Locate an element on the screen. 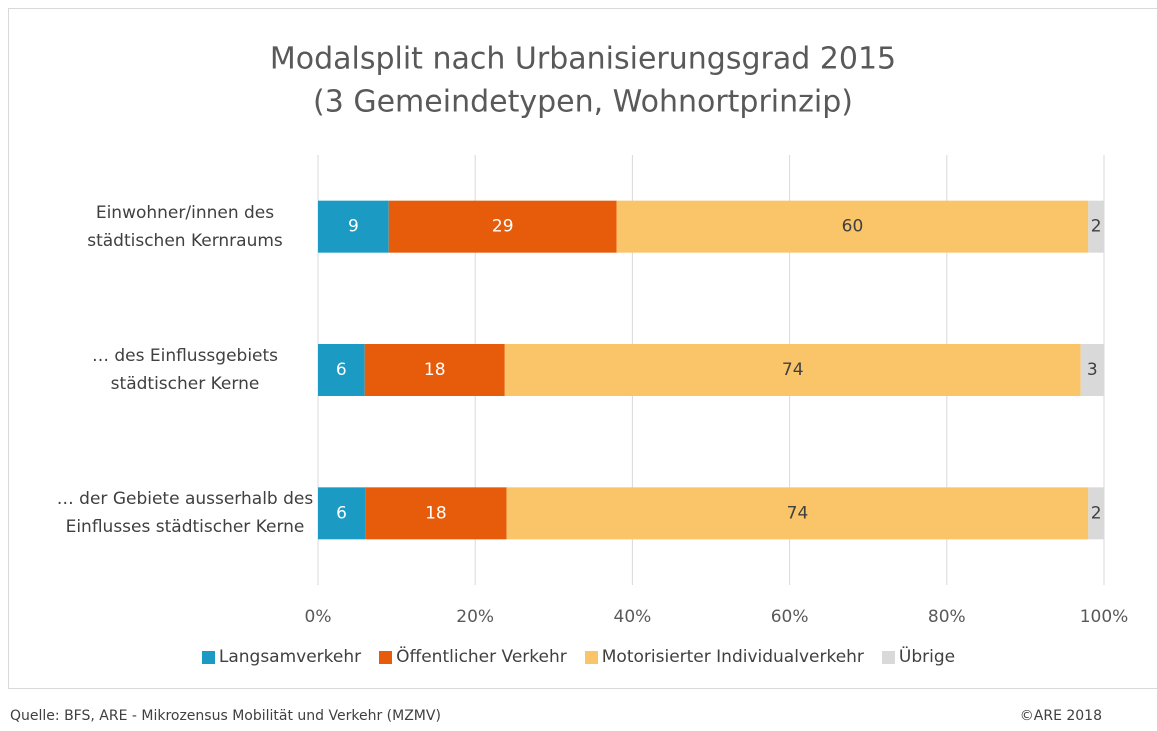 Image resolution: width=1157 pixels, height=731 pixels. legend-label: Langsamverkehr is located at coordinates (290, 657).